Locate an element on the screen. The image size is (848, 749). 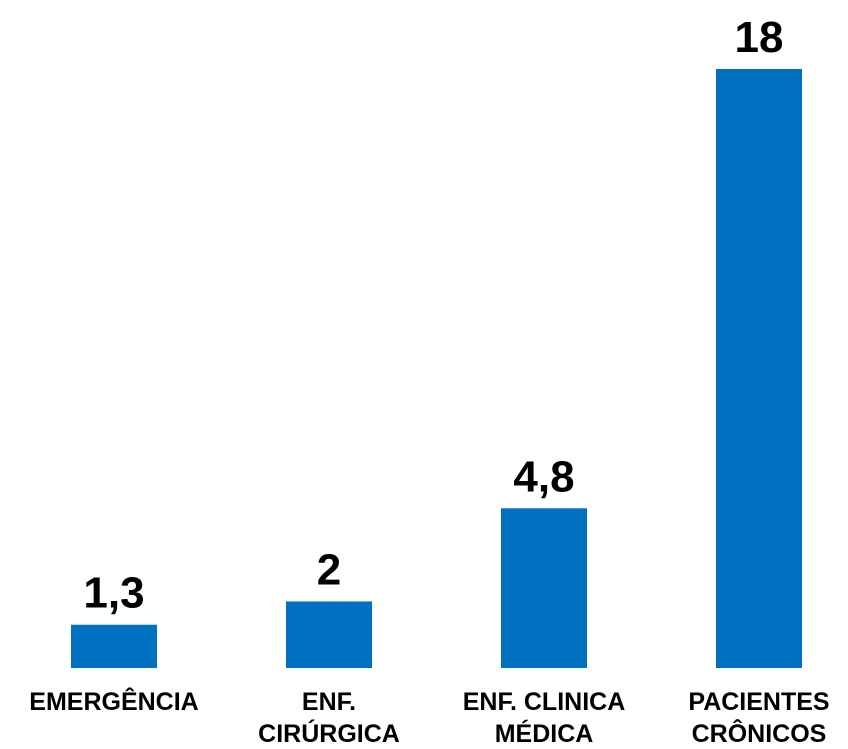
category-label-line: PACIENTES is located at coordinates (758, 702).